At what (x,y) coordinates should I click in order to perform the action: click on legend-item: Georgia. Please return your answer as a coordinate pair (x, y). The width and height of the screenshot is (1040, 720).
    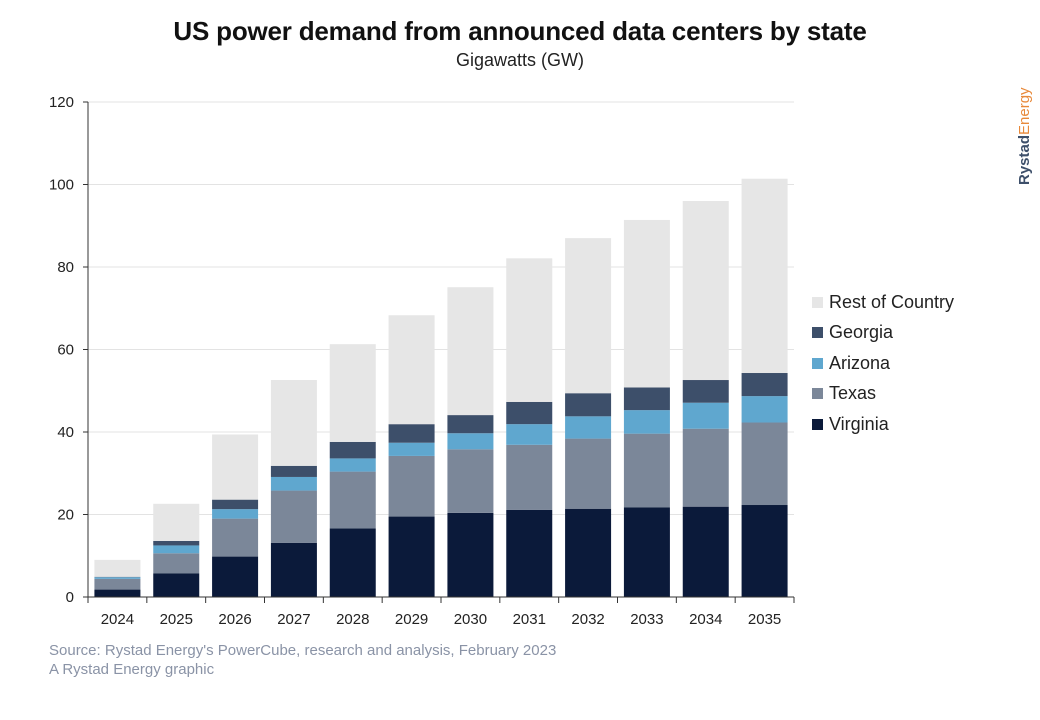
    Looking at the image, I should click on (883, 333).